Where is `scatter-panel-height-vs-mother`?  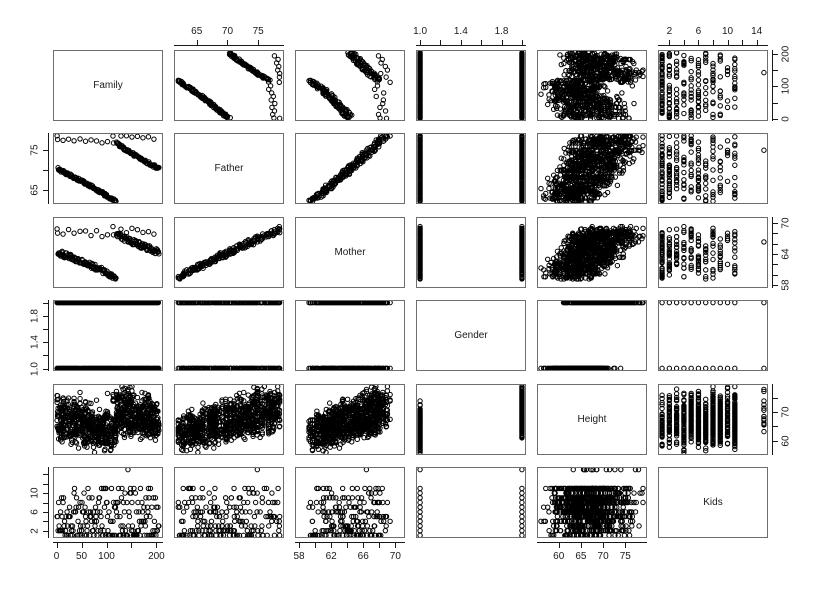 scatter-panel-height-vs-mother is located at coordinates (350, 419).